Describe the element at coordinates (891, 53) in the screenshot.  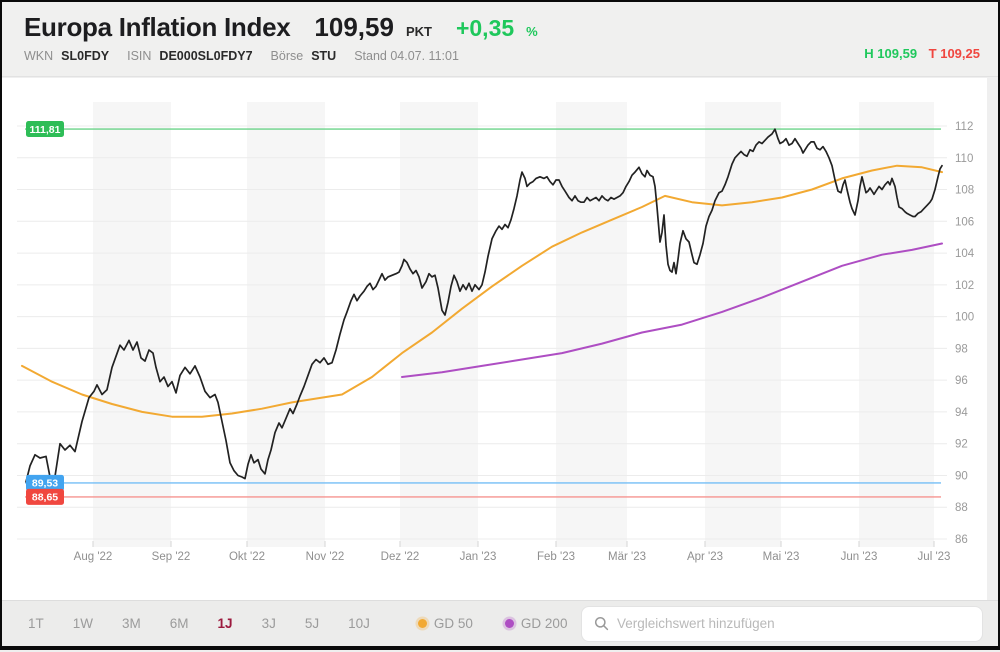
I see `day-high-value: H 109,59` at that location.